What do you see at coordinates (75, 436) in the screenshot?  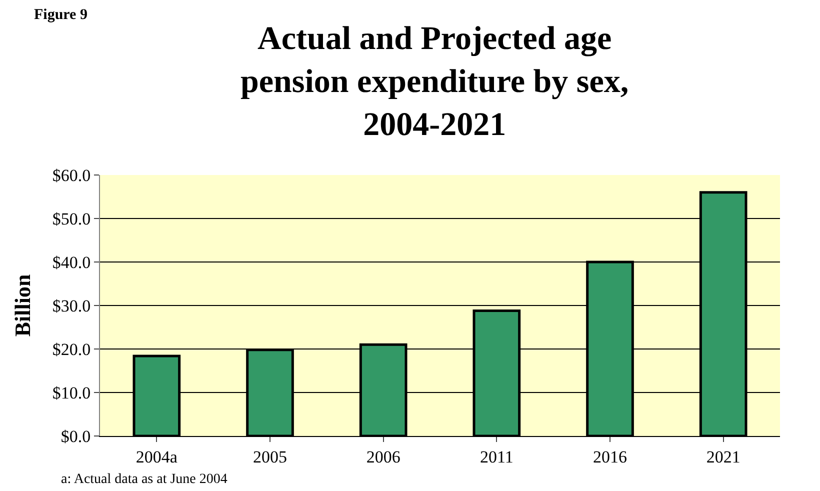 I see `y-tick-label: $0.0` at bounding box center [75, 436].